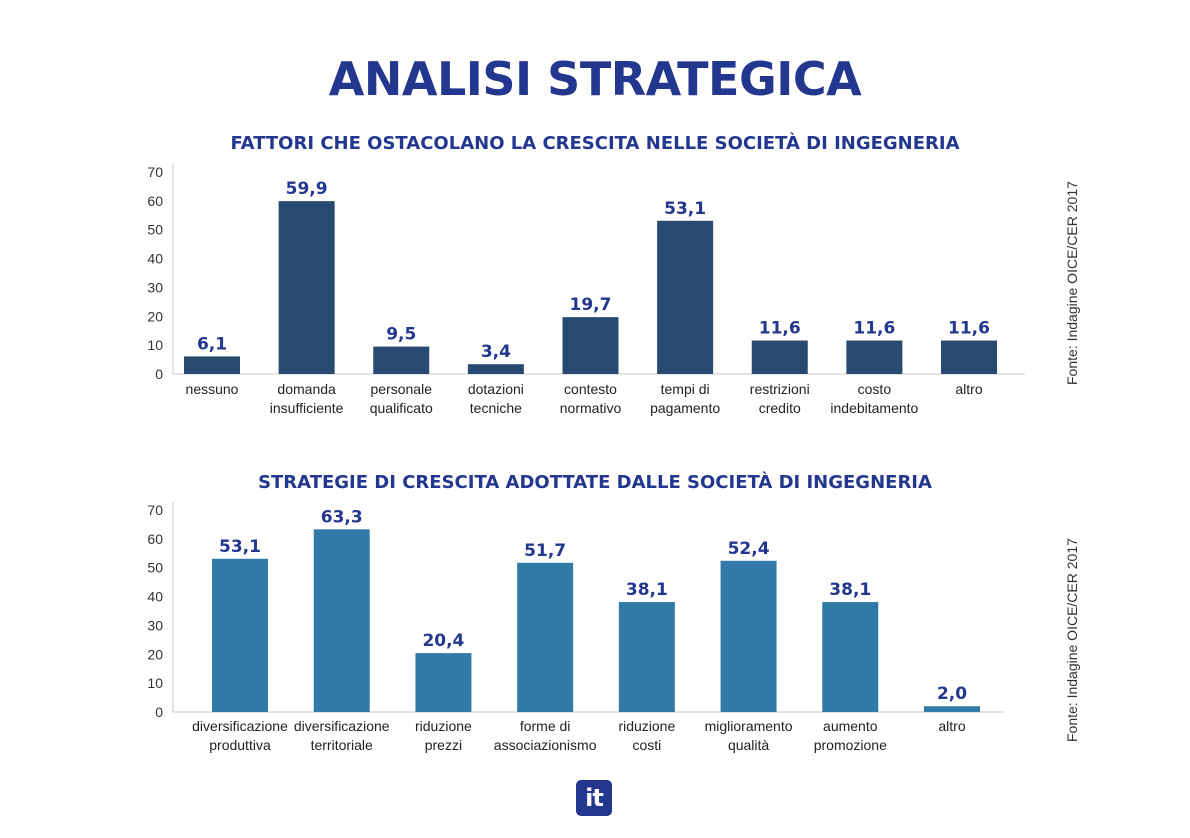  Describe the element at coordinates (952, 694) in the screenshot. I see `data-label: 2,0` at that location.